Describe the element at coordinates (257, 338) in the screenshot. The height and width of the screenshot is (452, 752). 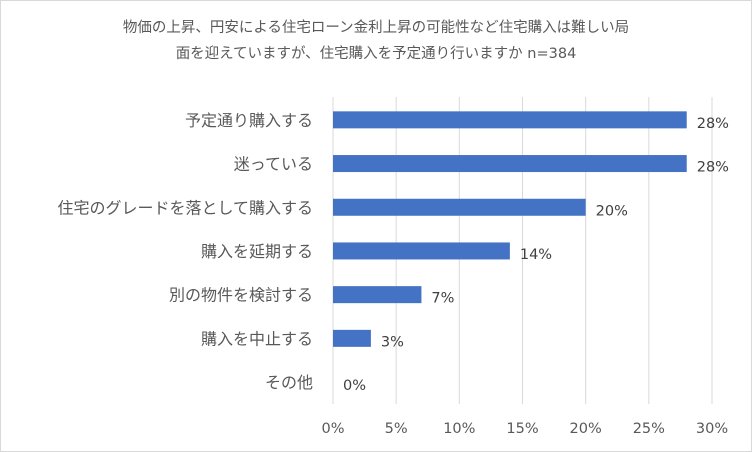
I see `category-label: 購入を中止する` at that location.